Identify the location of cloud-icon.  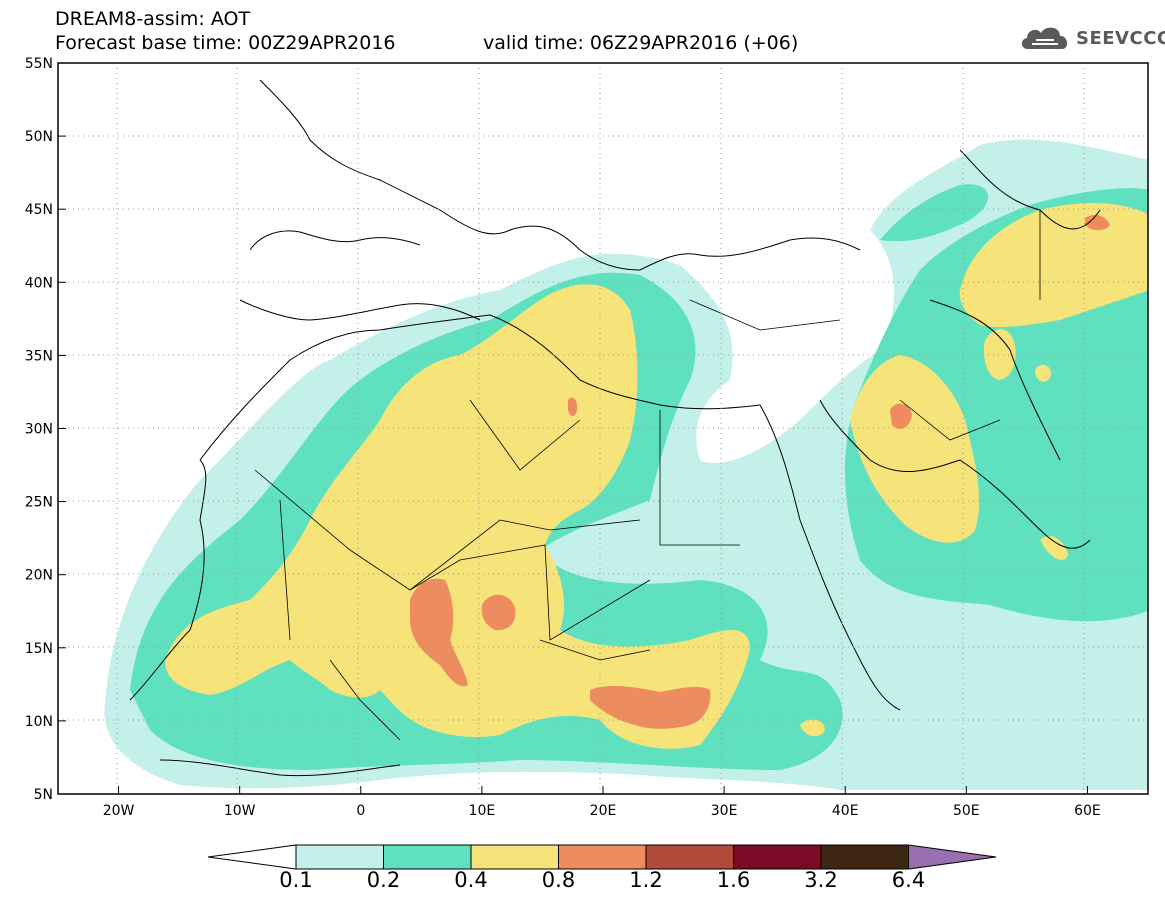
(1044, 38).